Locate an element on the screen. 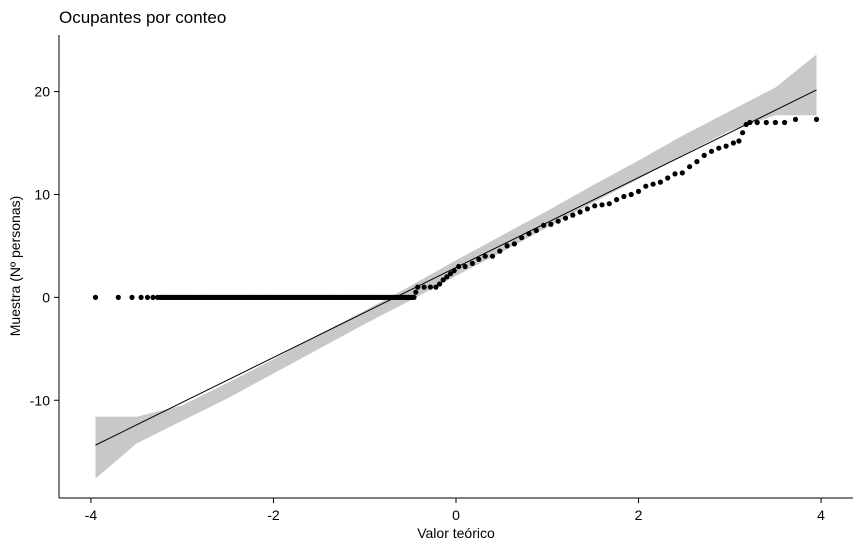 This screenshot has height=549, width=862. x-tick-label: -2 is located at coordinates (273, 515).